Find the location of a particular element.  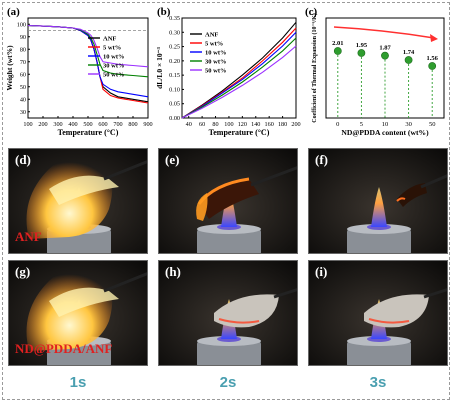

photo-label: (g) is located at coordinates (23, 271).